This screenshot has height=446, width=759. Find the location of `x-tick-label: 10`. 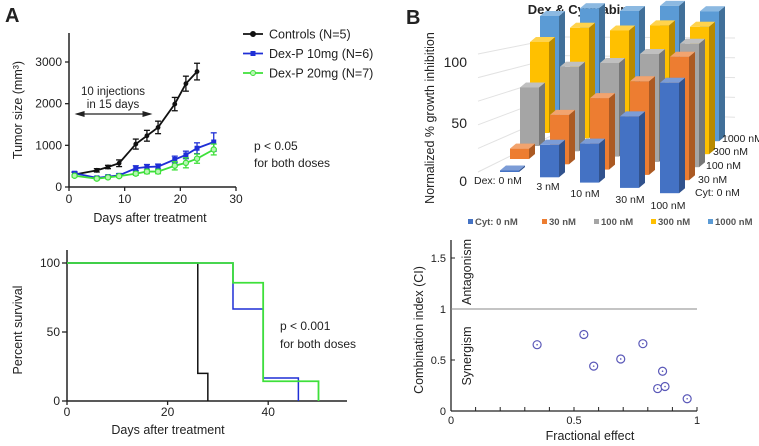

x-tick-label: 10 is located at coordinates (125, 199).